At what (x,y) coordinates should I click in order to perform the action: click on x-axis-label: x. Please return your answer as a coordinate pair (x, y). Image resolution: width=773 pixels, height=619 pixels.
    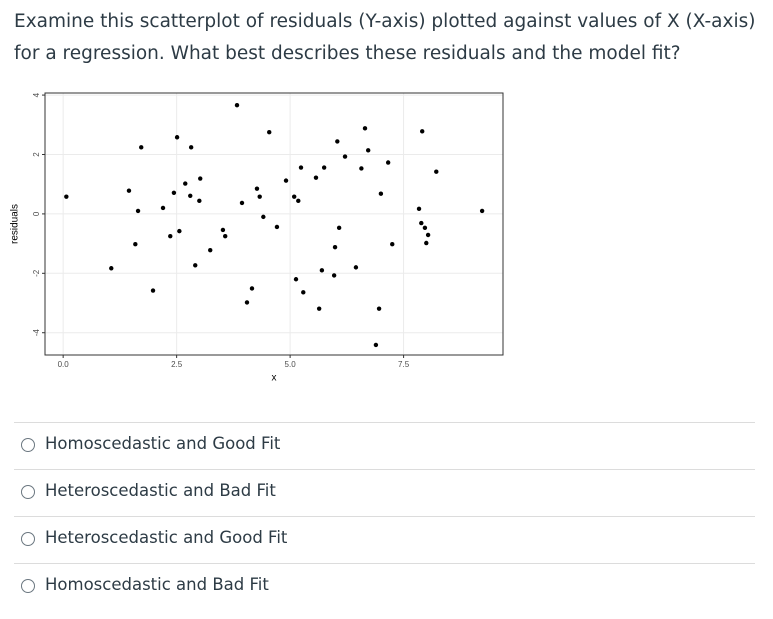
    Looking at the image, I should click on (274, 378).